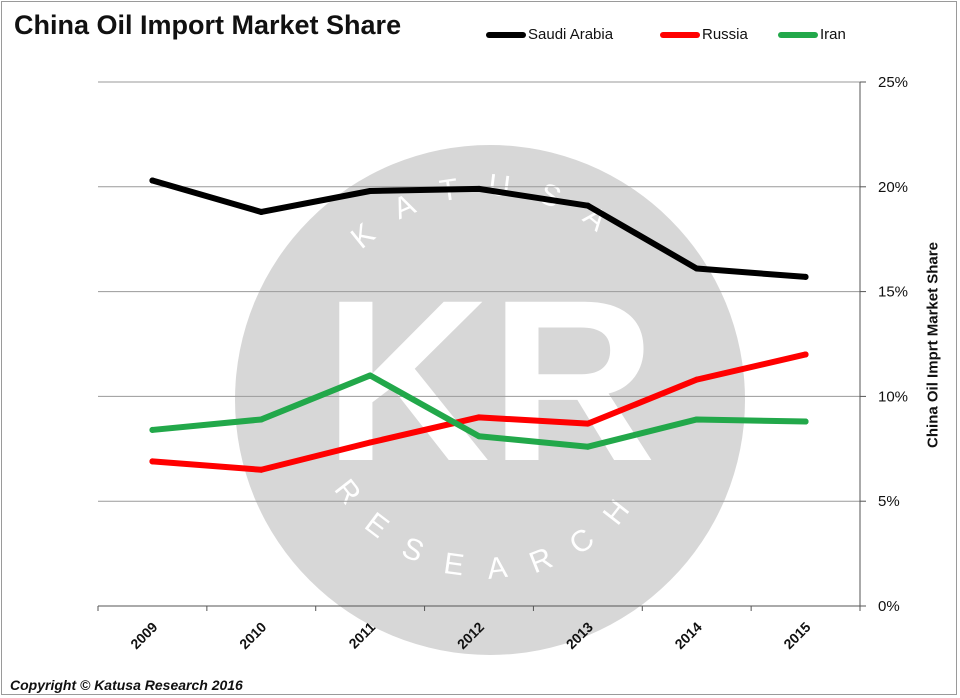 The width and height of the screenshot is (960, 698). Describe the element at coordinates (893, 292) in the screenshot. I see `y-tick-label: 15%` at that location.